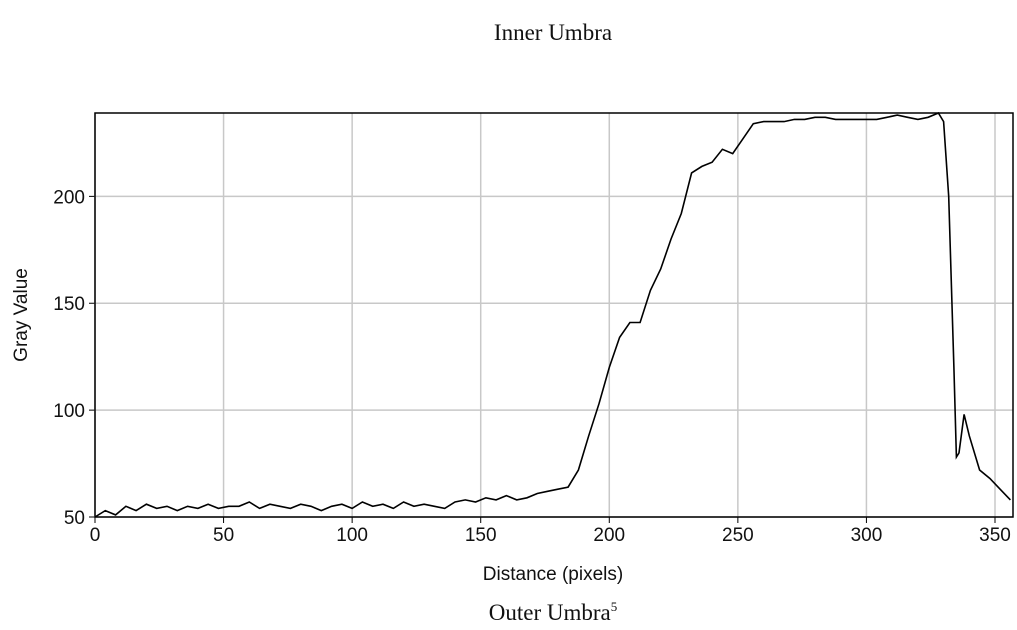 Image resolution: width=1017 pixels, height=630 pixels. Describe the element at coordinates (352, 535) in the screenshot. I see `x-tick-label: 100` at that location.